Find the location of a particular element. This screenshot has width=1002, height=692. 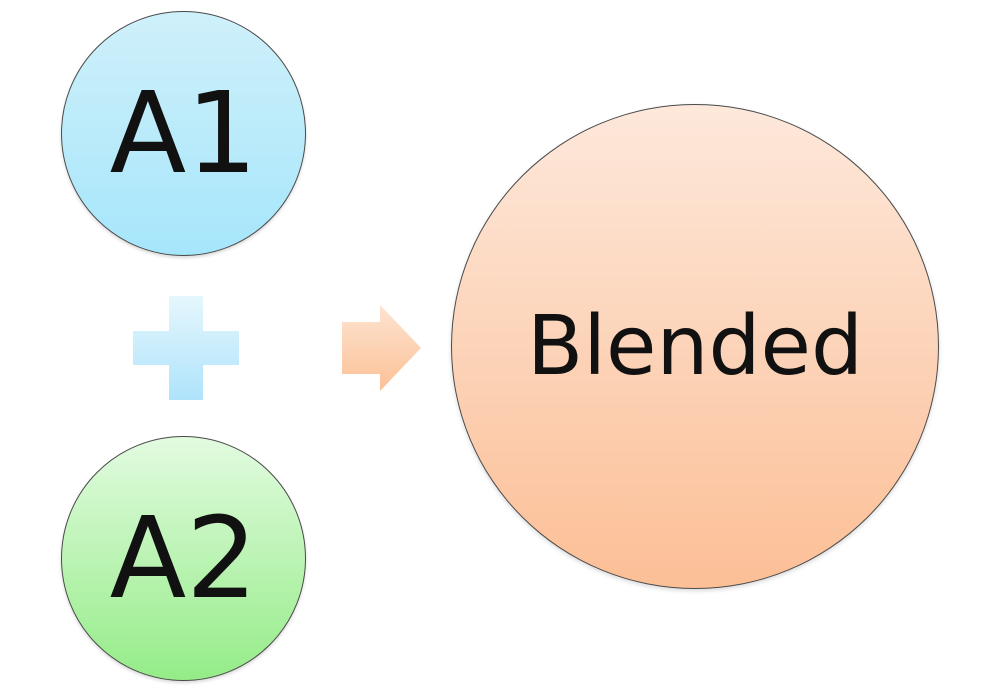

input-node-a2-label: A2 is located at coordinates (183, 558).